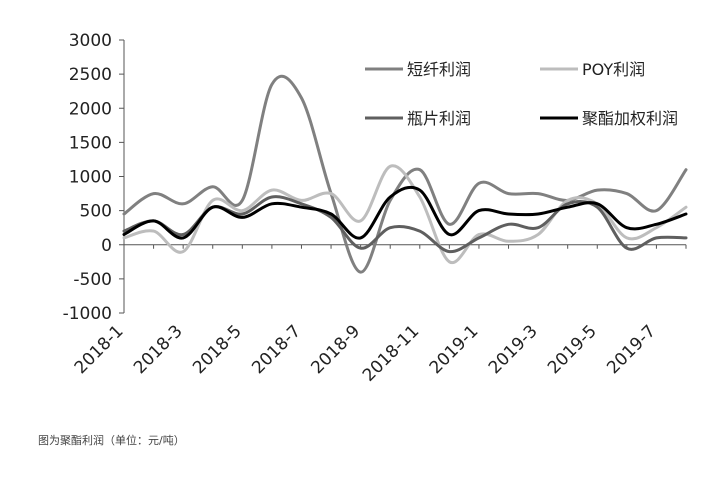 The width and height of the screenshot is (716, 487). What do you see at coordinates (90, 109) in the screenshot?
I see `y-tick-label: 2000` at bounding box center [90, 109].